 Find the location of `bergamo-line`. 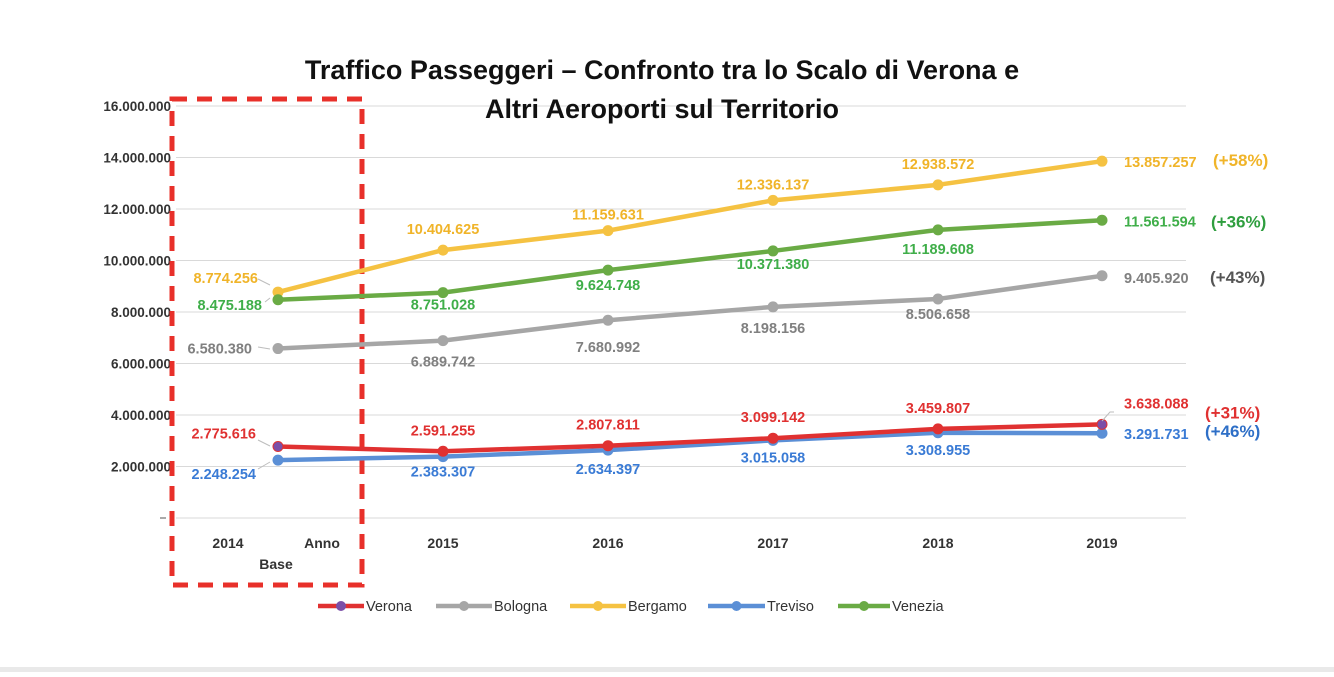

bergamo-line is located at coordinates (690, 226).